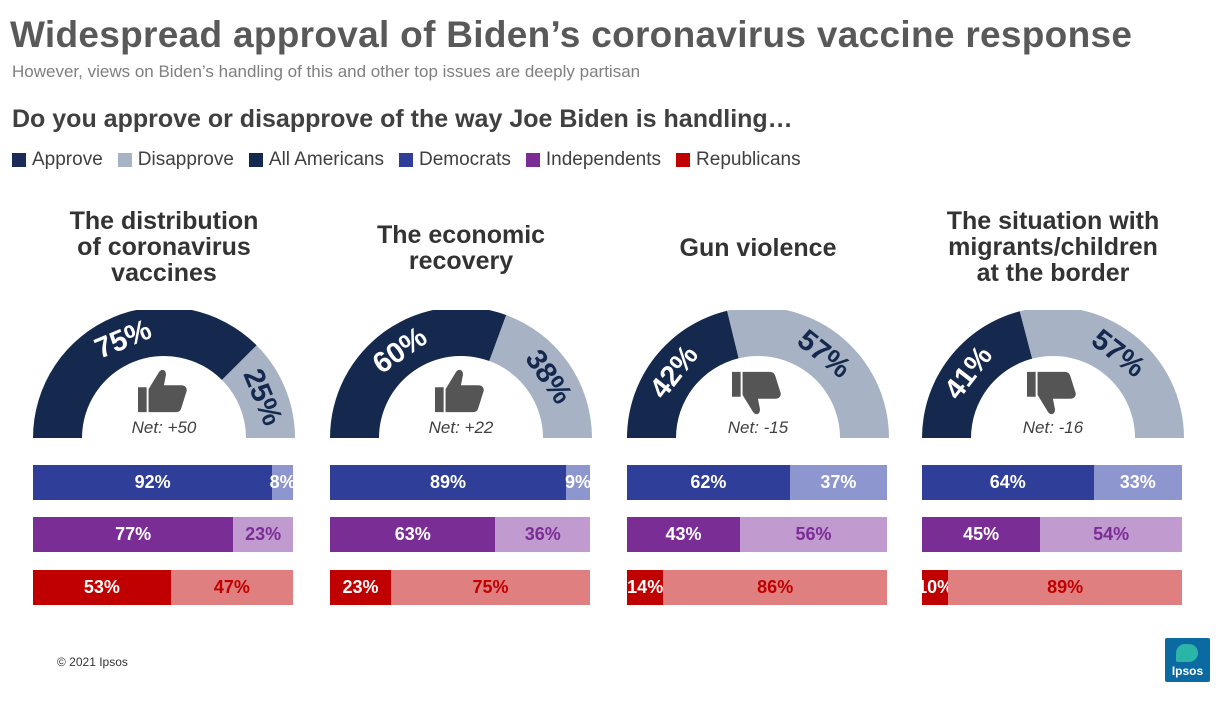 The width and height of the screenshot is (1224, 704). I want to click on legend-item: All Americans, so click(316, 160).